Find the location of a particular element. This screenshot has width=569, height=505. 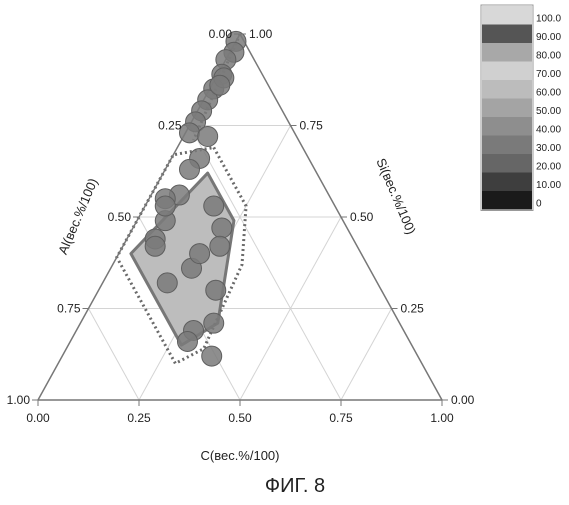

al-tick-label: 1.00 is located at coordinates (19, 400).